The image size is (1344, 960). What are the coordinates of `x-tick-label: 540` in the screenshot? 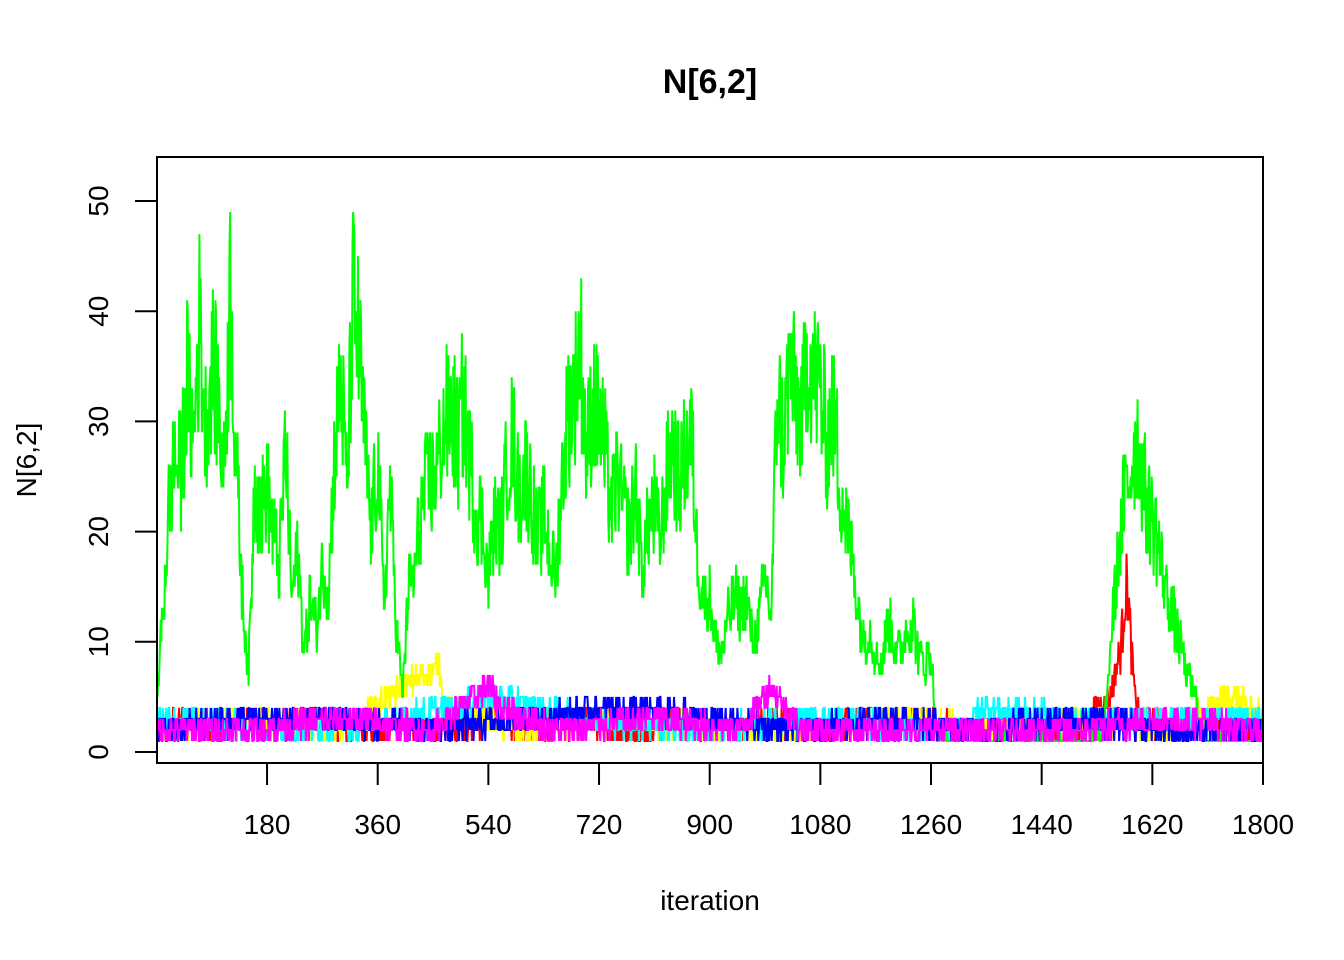 It's located at (488, 824).